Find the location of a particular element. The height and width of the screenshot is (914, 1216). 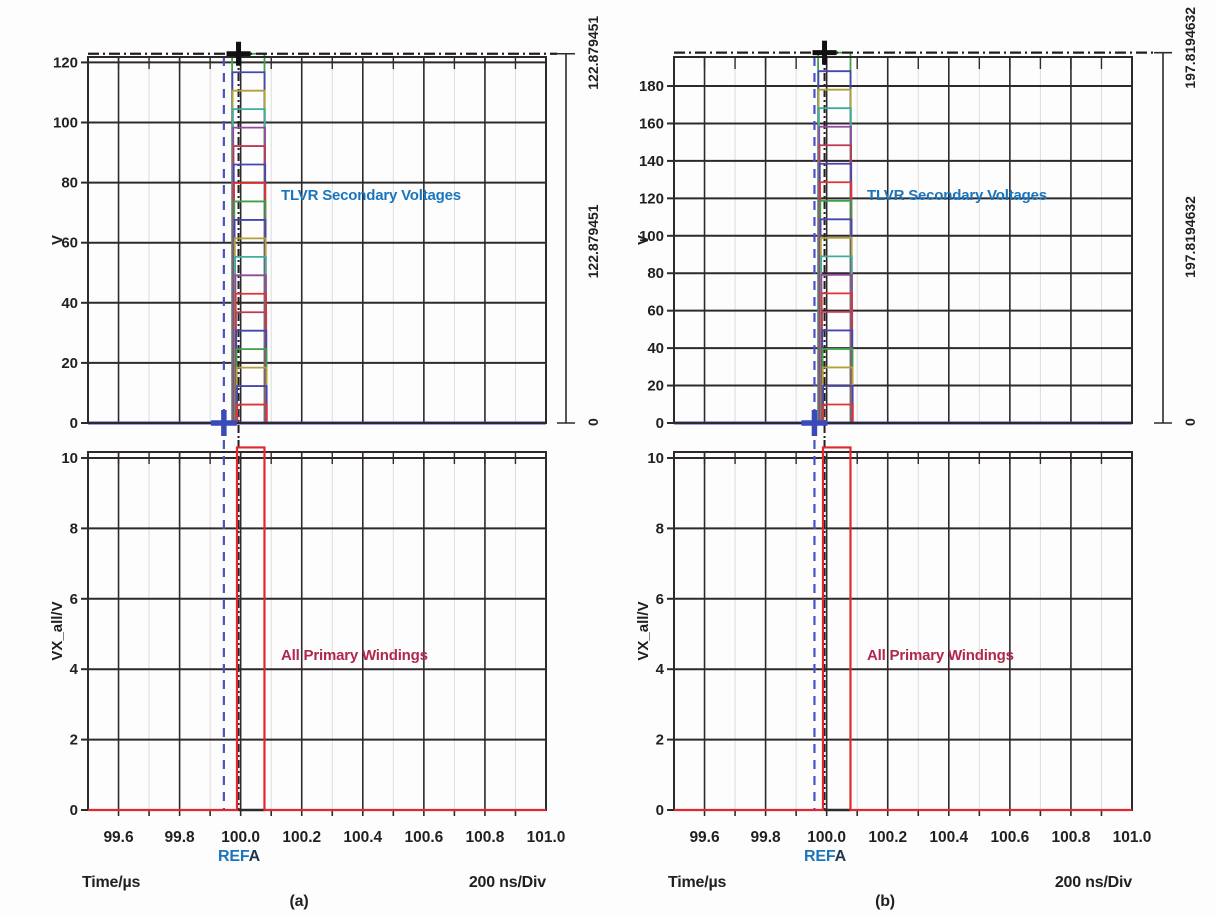

panel-caption: (b) is located at coordinates (885, 901).